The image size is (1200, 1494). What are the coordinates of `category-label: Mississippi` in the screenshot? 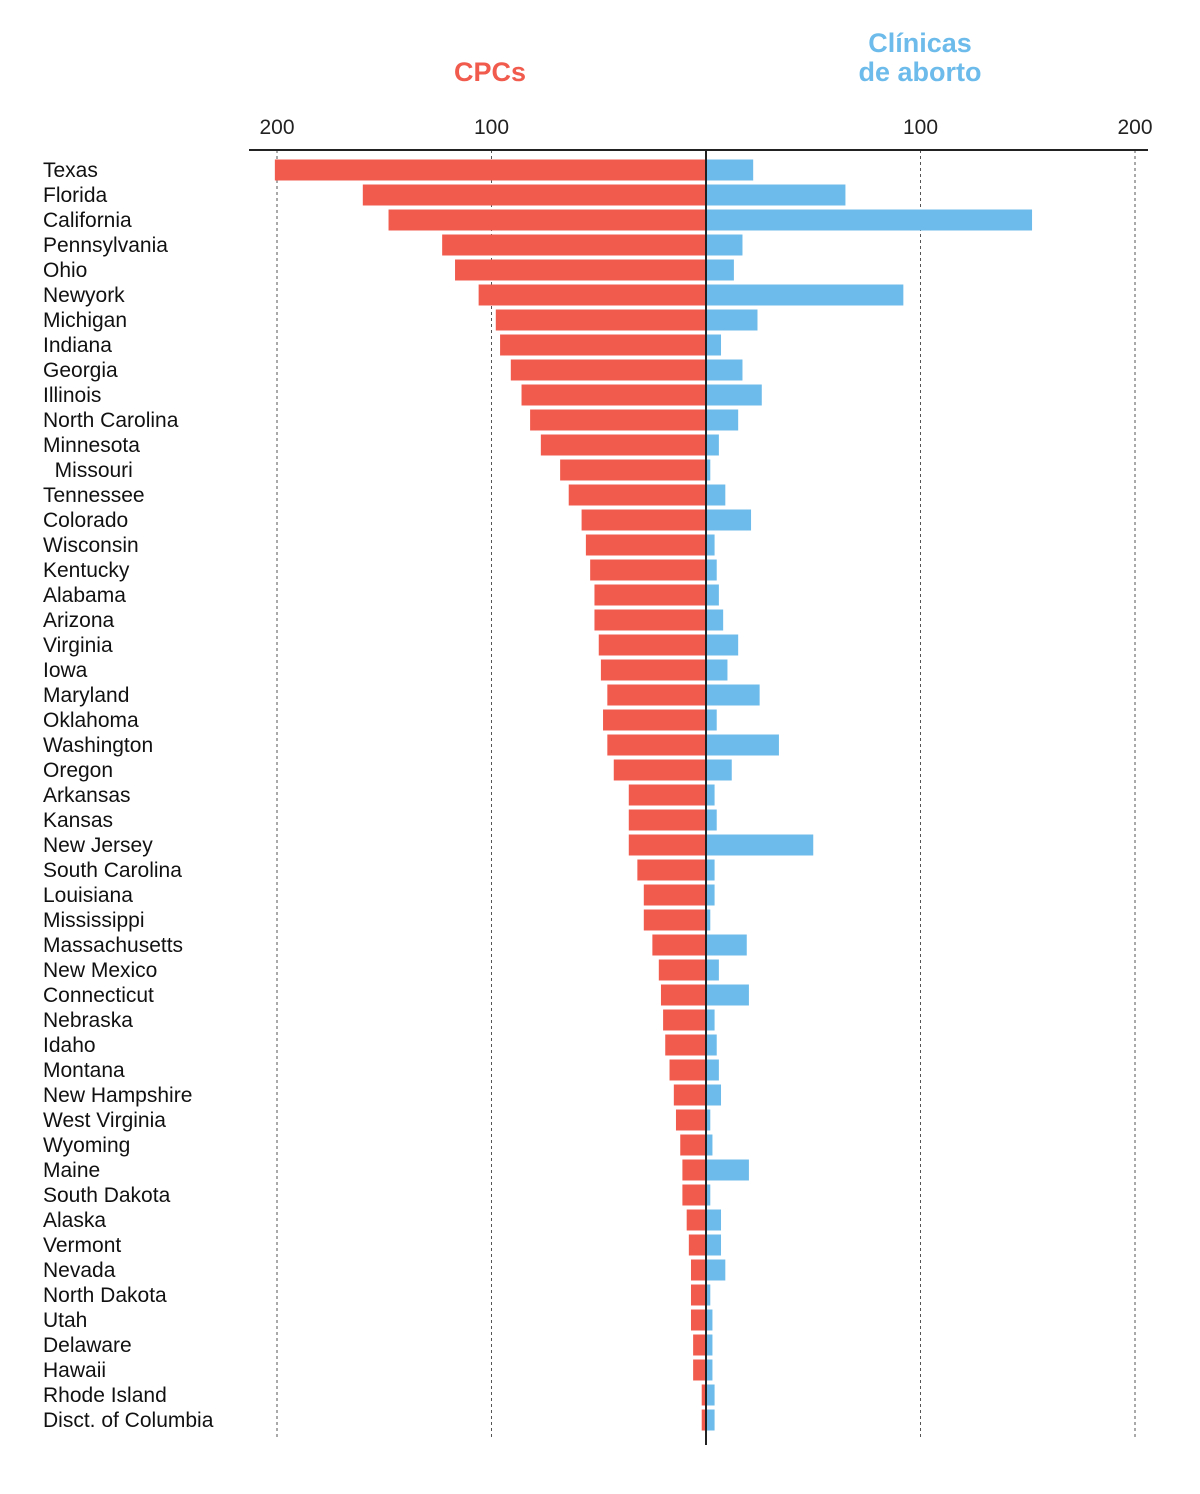 It's located at (94, 920).